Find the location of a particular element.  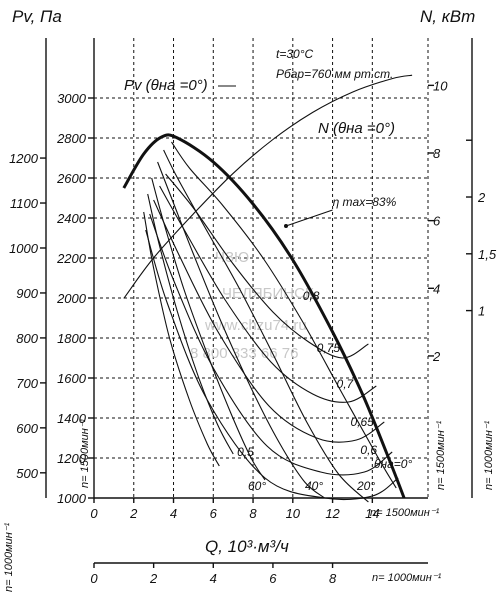

tick-label-pressure-1000: 500 is located at coordinates (27, 473).